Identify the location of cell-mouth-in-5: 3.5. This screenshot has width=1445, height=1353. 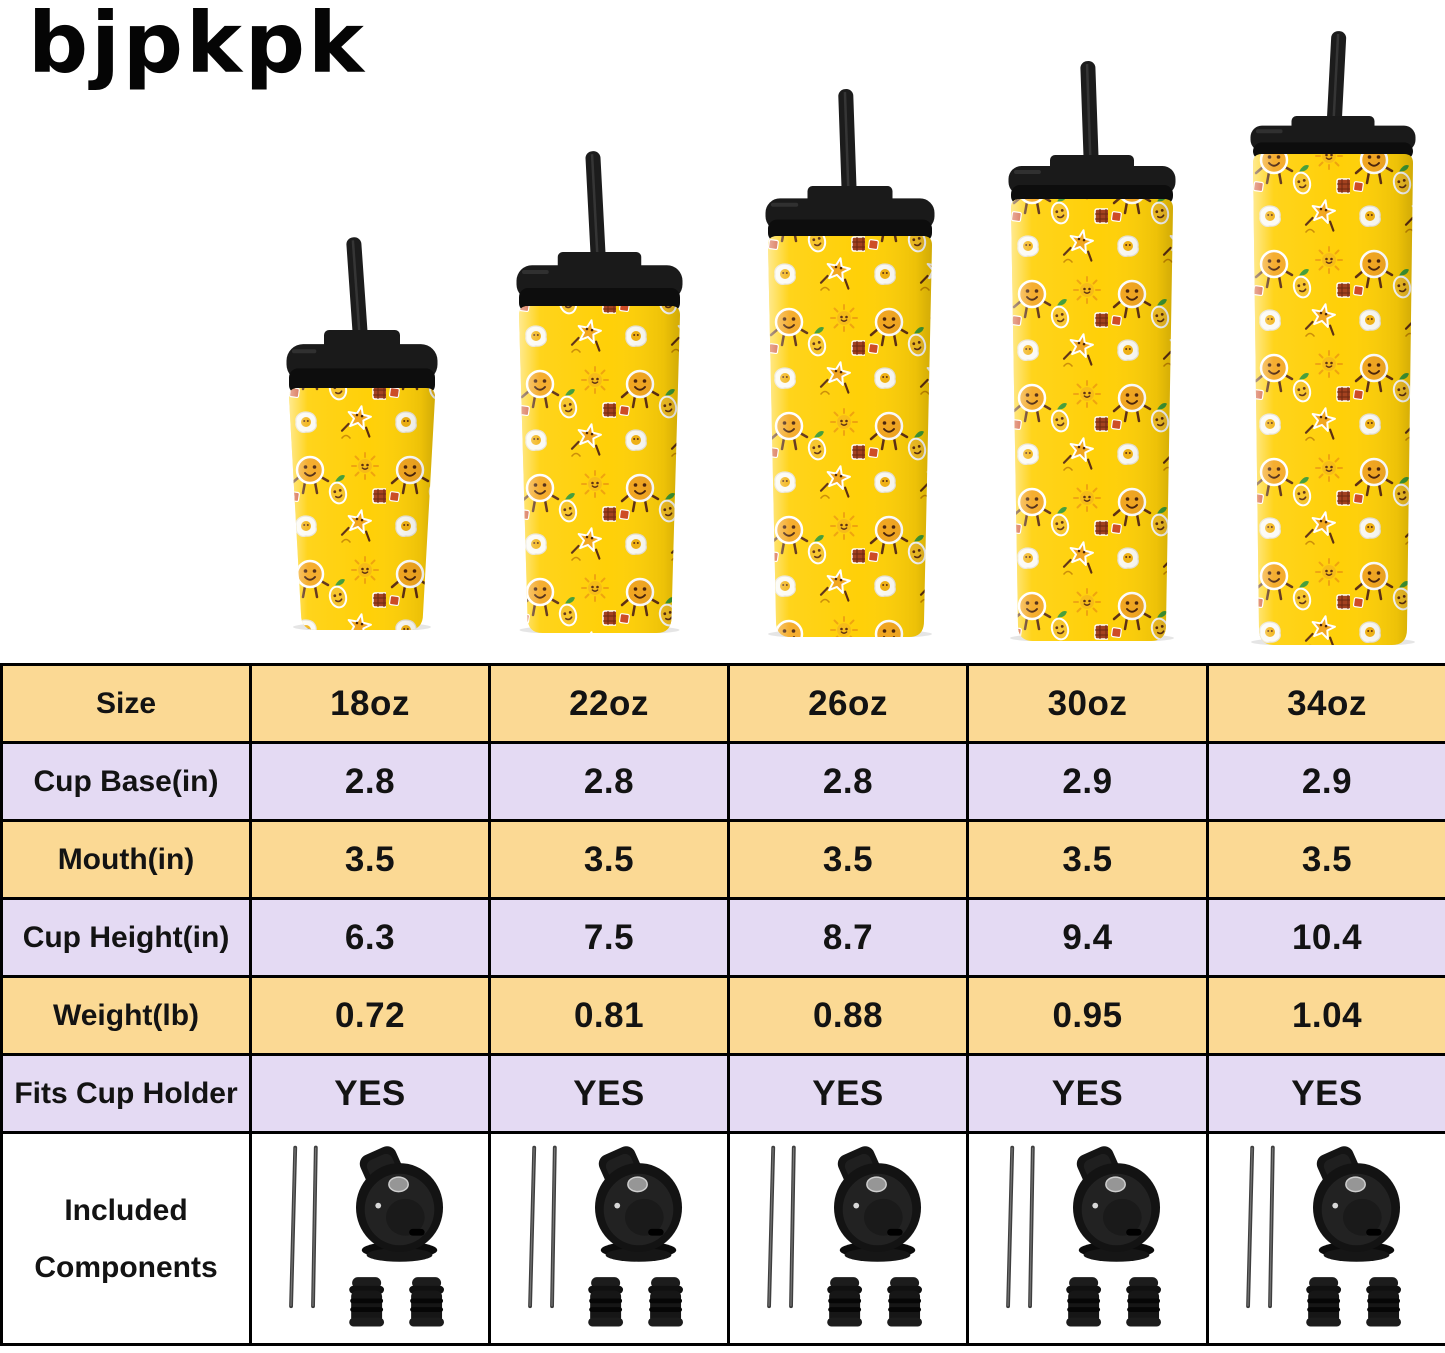
(1325, 859).